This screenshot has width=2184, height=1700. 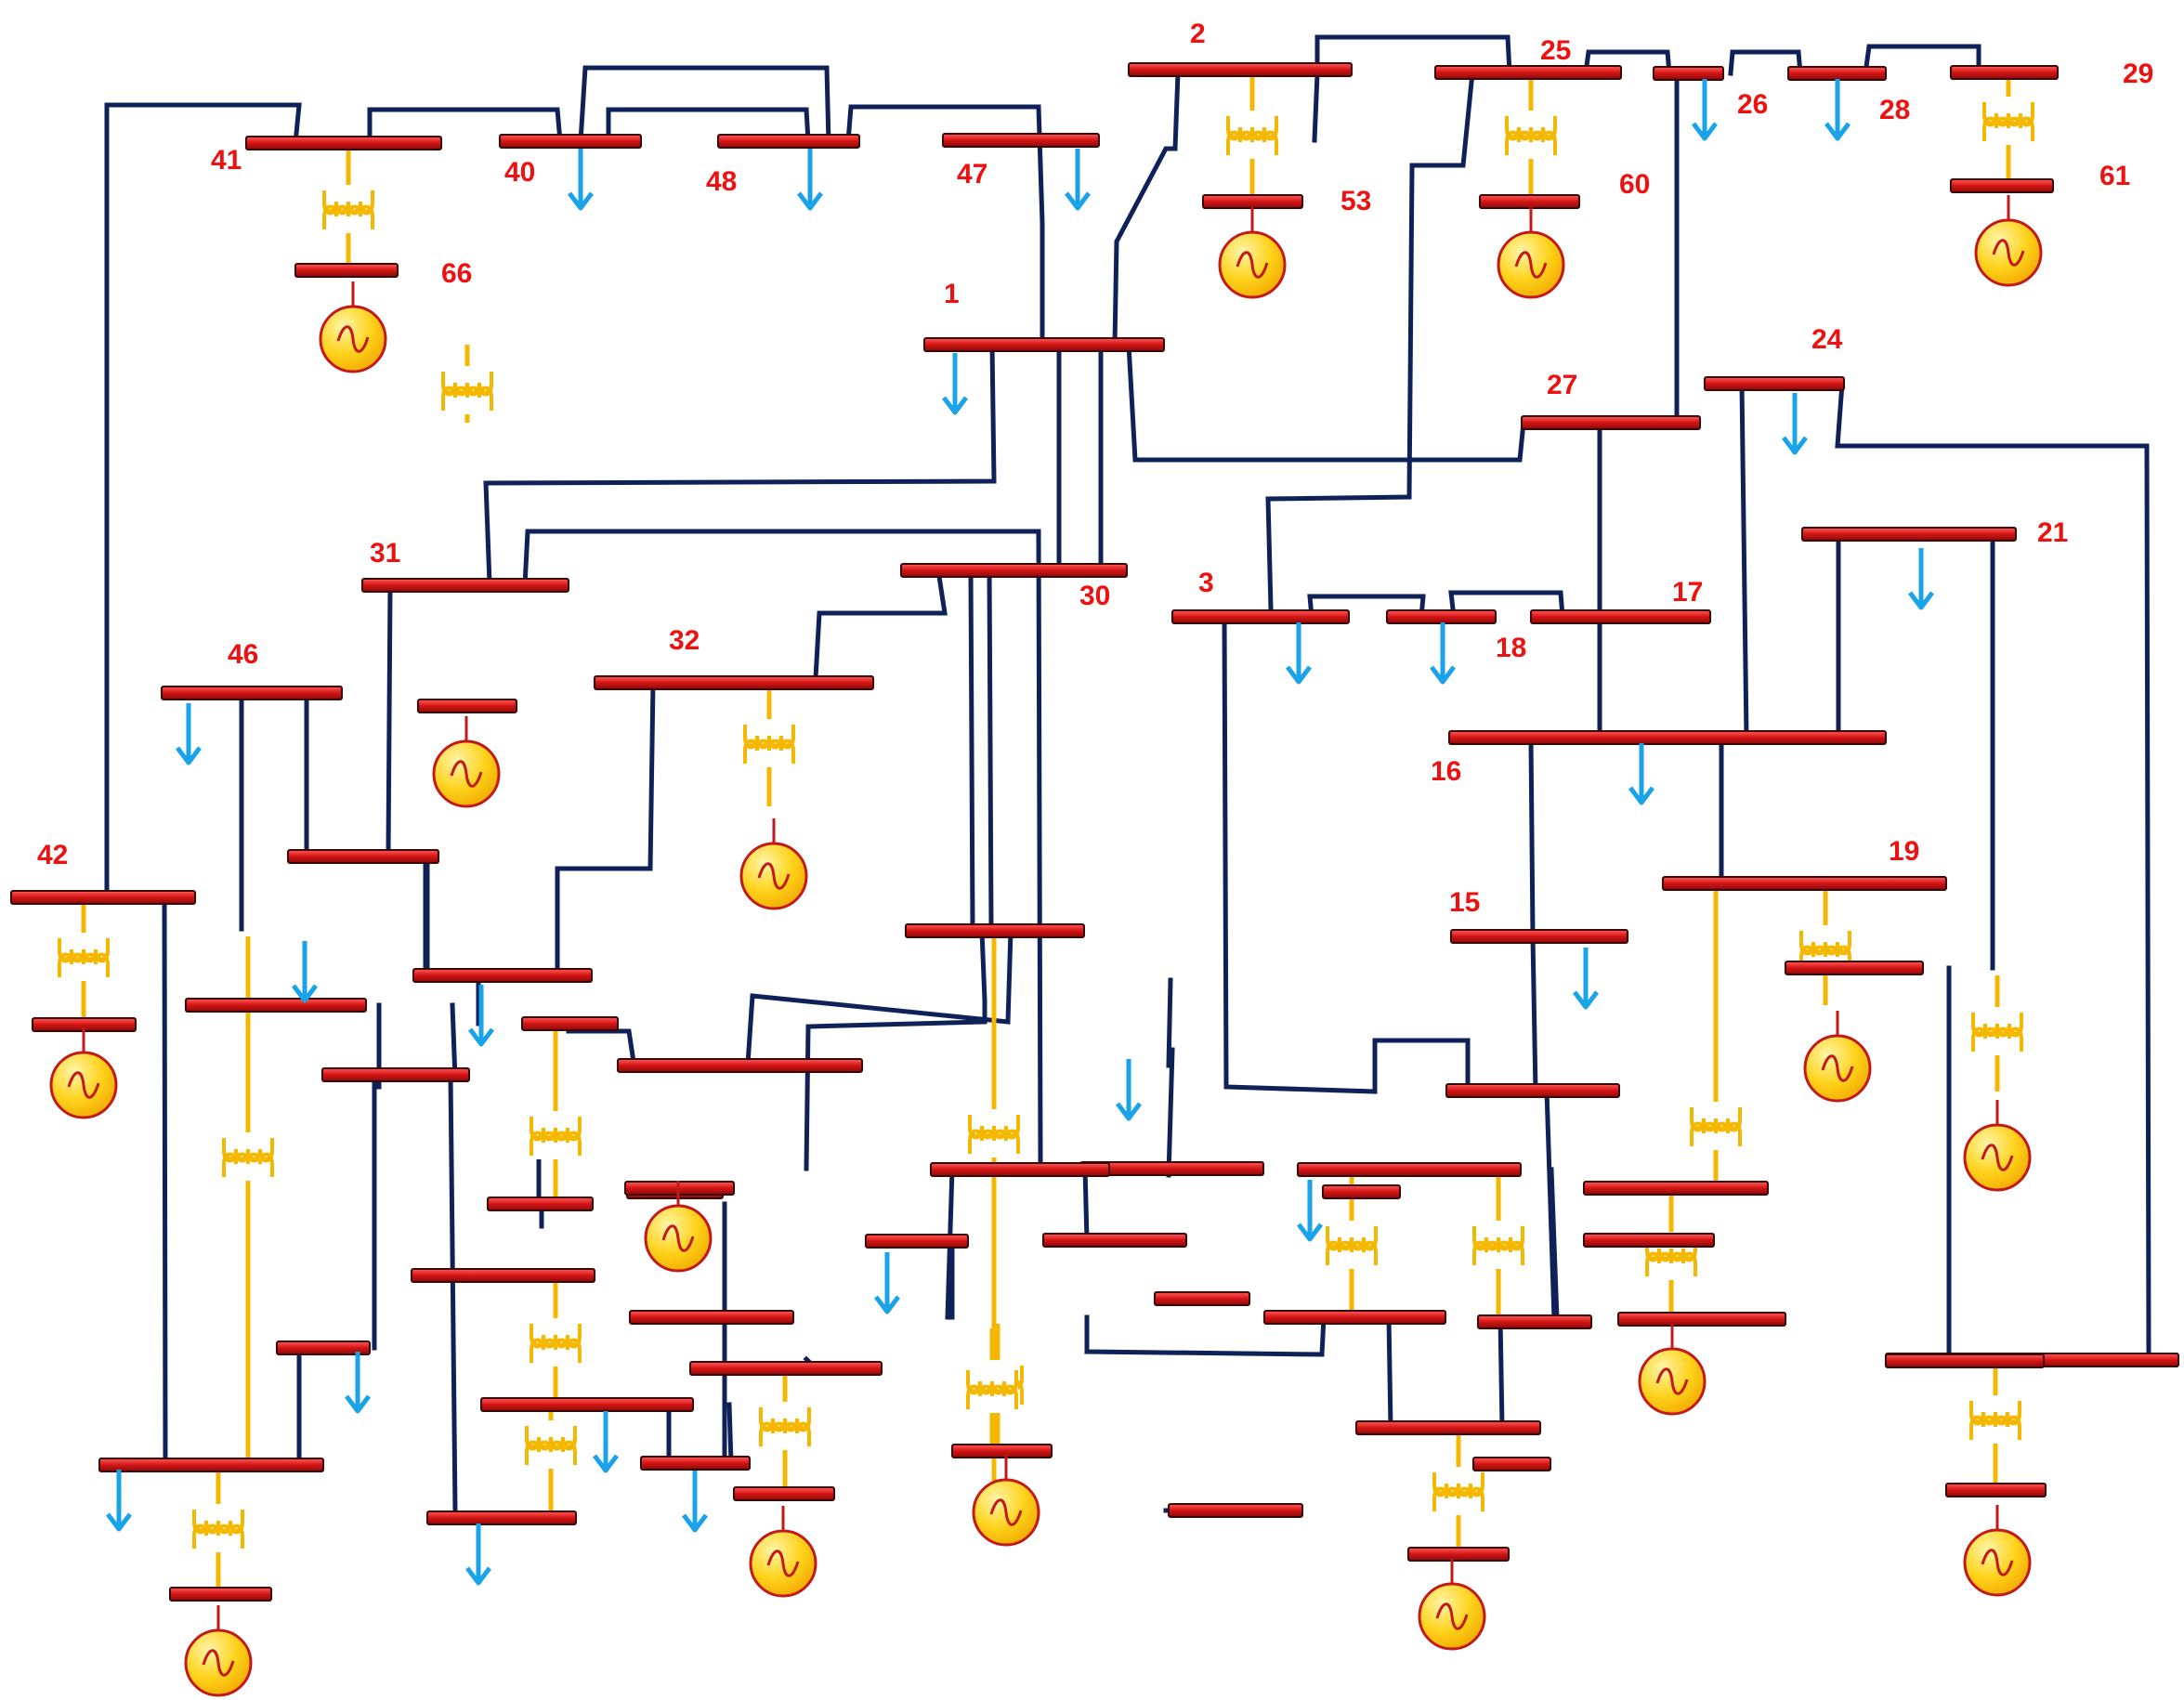 I want to click on bus-label-28: 28, so click(x=1894, y=110).